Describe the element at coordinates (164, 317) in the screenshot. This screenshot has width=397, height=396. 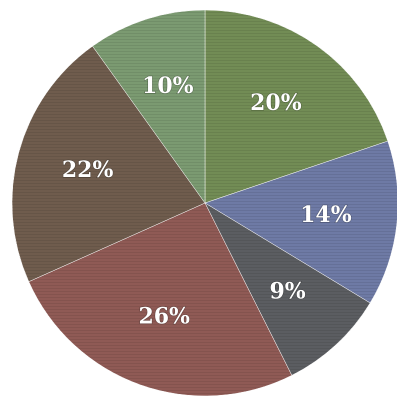
I see `pie-slice-label-4: 26%` at that location.